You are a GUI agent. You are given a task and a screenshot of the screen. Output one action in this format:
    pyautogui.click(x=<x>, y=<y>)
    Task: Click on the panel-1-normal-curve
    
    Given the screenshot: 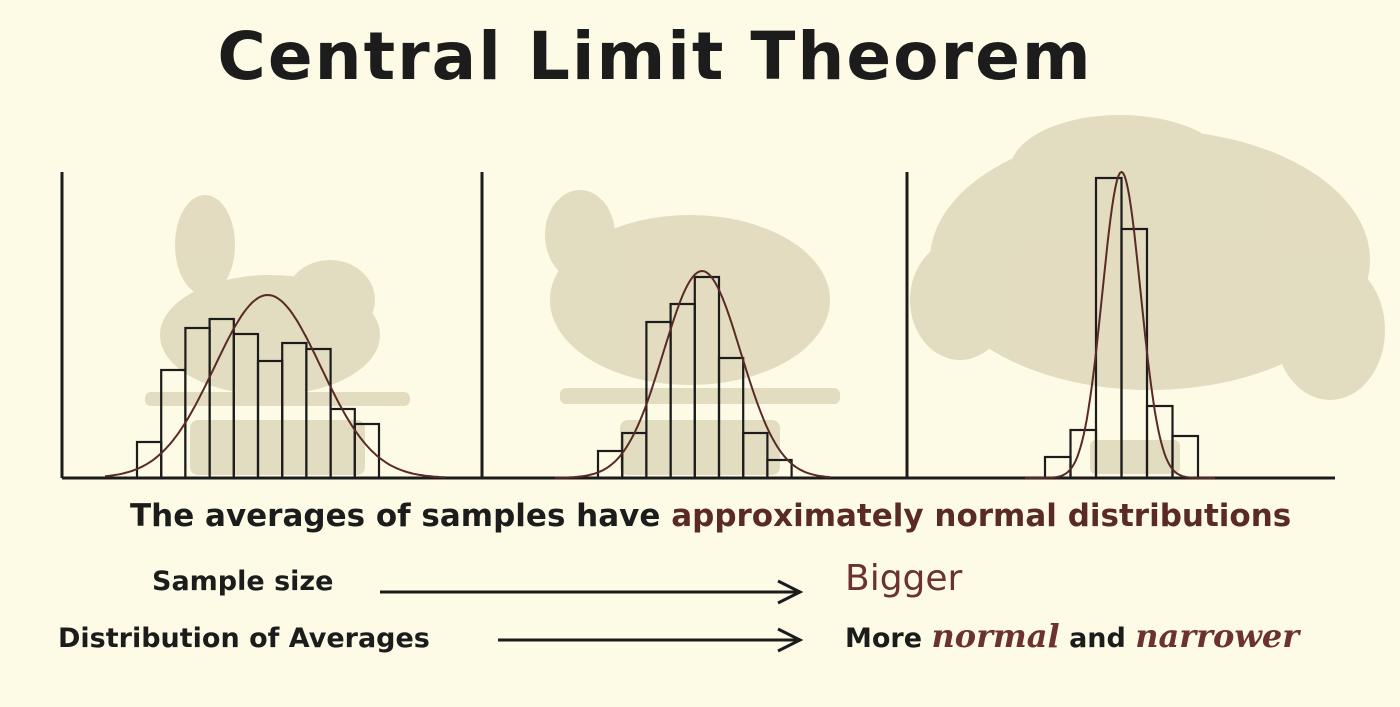 What is the action you would take?
    pyautogui.click(x=275, y=386)
    